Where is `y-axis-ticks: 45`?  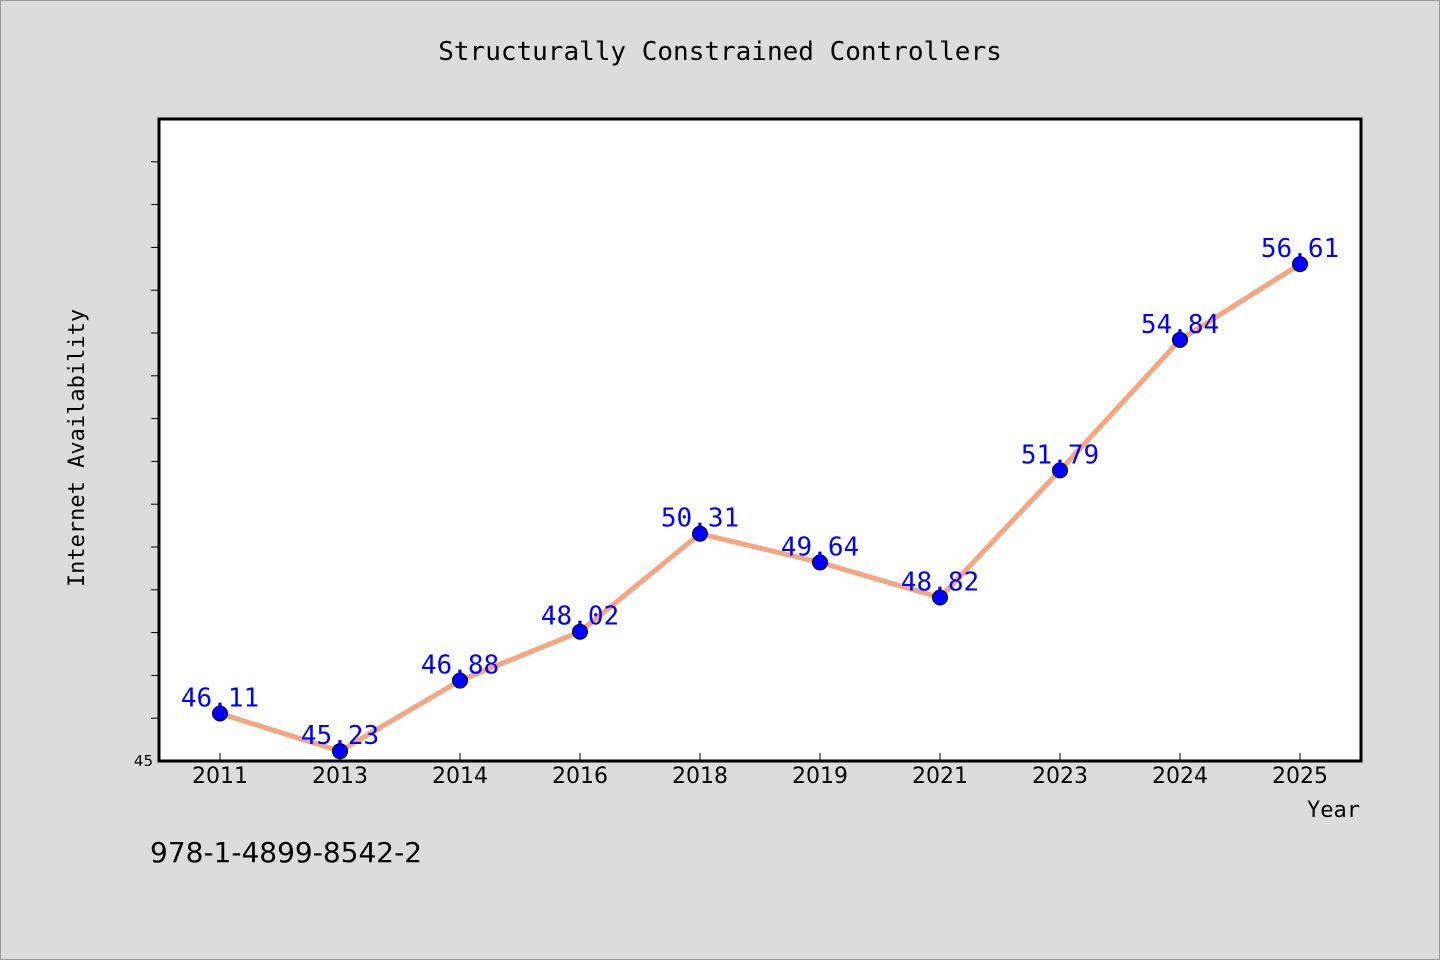 y-axis-ticks: 45 is located at coordinates (146, 465).